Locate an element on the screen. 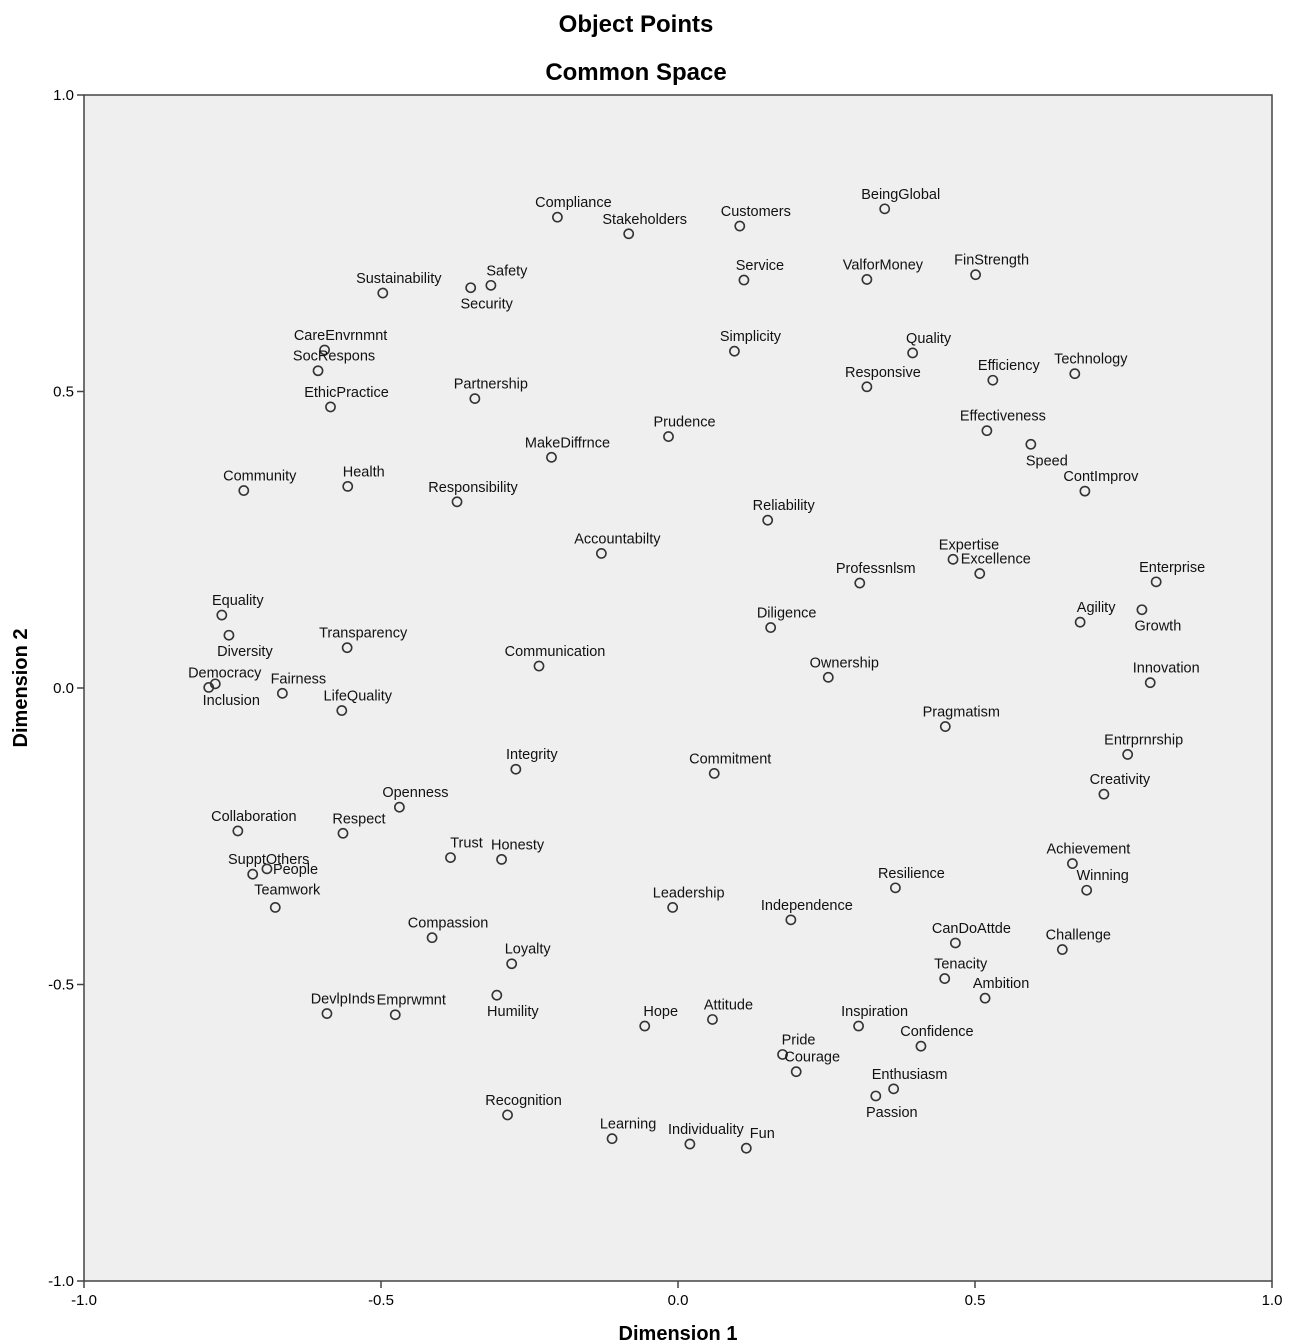  data-point-label: Compassion is located at coordinates (448, 924).